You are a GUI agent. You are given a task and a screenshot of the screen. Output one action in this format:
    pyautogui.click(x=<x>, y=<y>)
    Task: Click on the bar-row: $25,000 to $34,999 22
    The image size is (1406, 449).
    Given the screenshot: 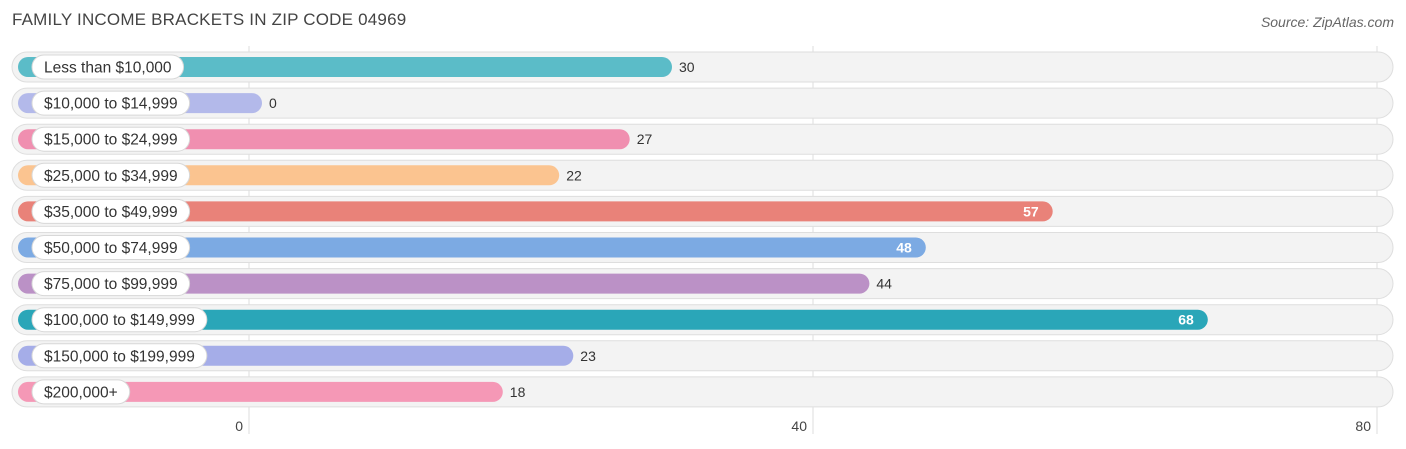 What is the action you would take?
    pyautogui.click(x=702, y=175)
    